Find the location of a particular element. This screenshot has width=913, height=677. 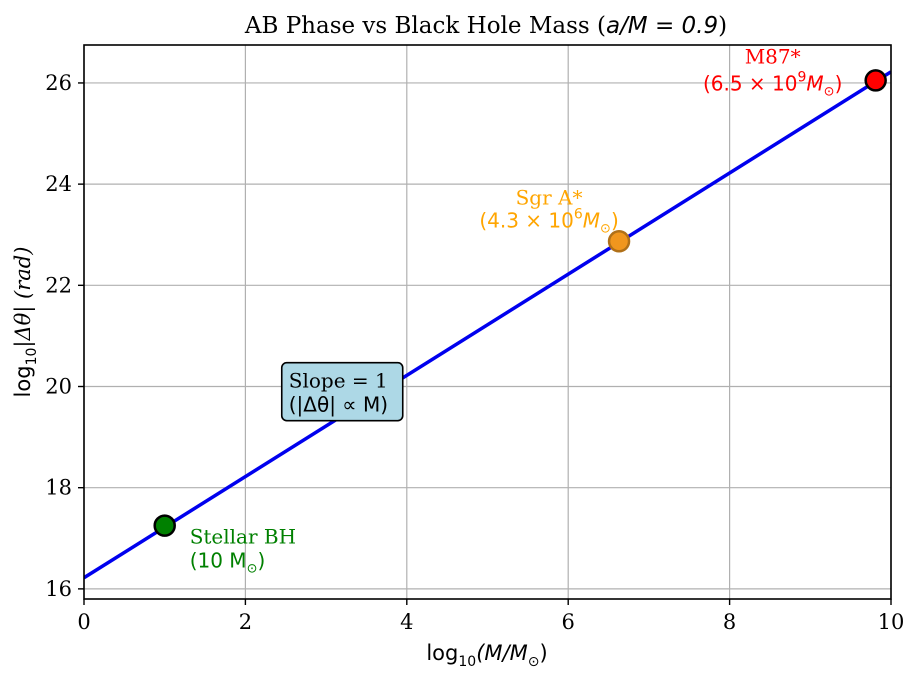

y-tick-label: 24 is located at coordinates (58, 184).